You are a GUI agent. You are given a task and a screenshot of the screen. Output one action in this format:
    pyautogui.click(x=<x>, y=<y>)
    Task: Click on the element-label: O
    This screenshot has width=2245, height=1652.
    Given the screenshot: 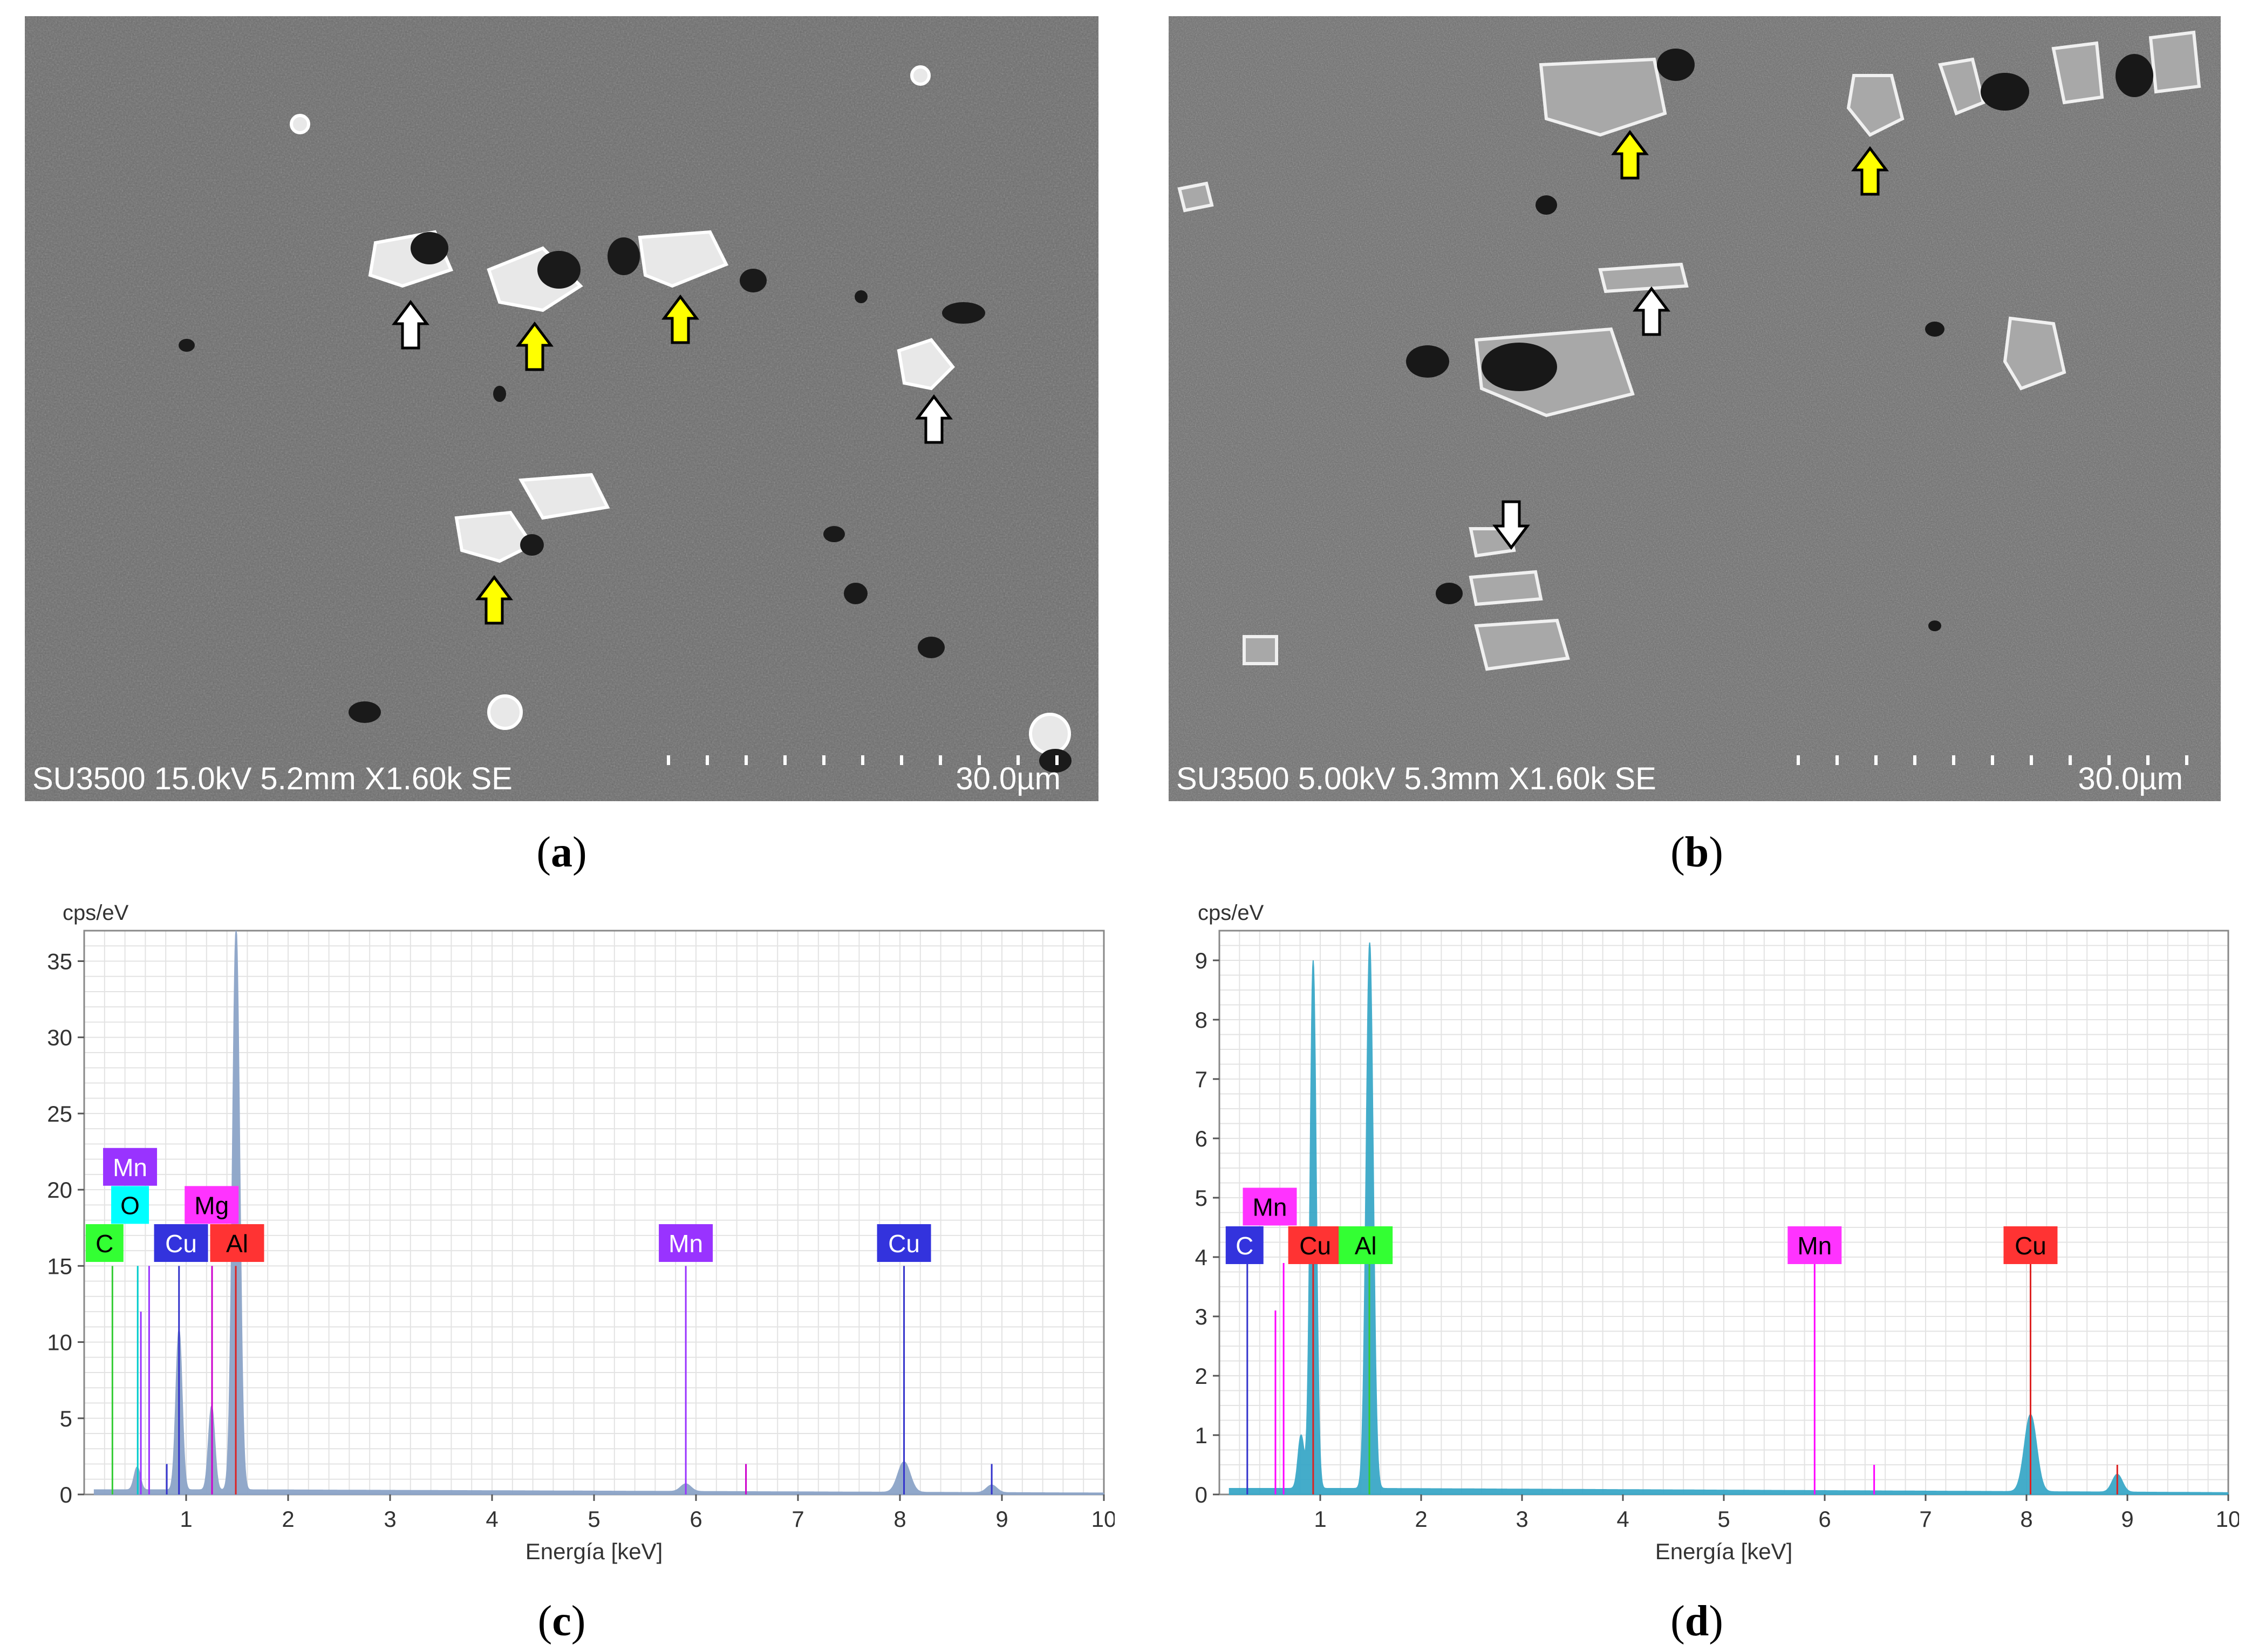 What is the action you would take?
    pyautogui.click(x=130, y=1205)
    